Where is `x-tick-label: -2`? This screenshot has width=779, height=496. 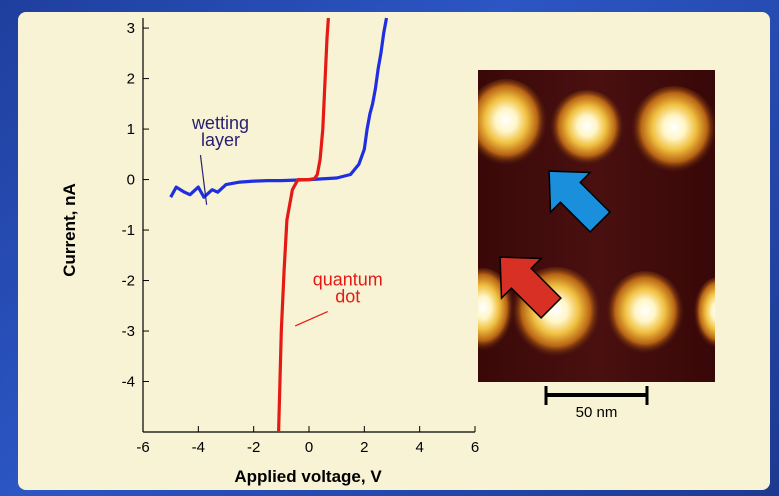
x-tick-label: -2 is located at coordinates (253, 447).